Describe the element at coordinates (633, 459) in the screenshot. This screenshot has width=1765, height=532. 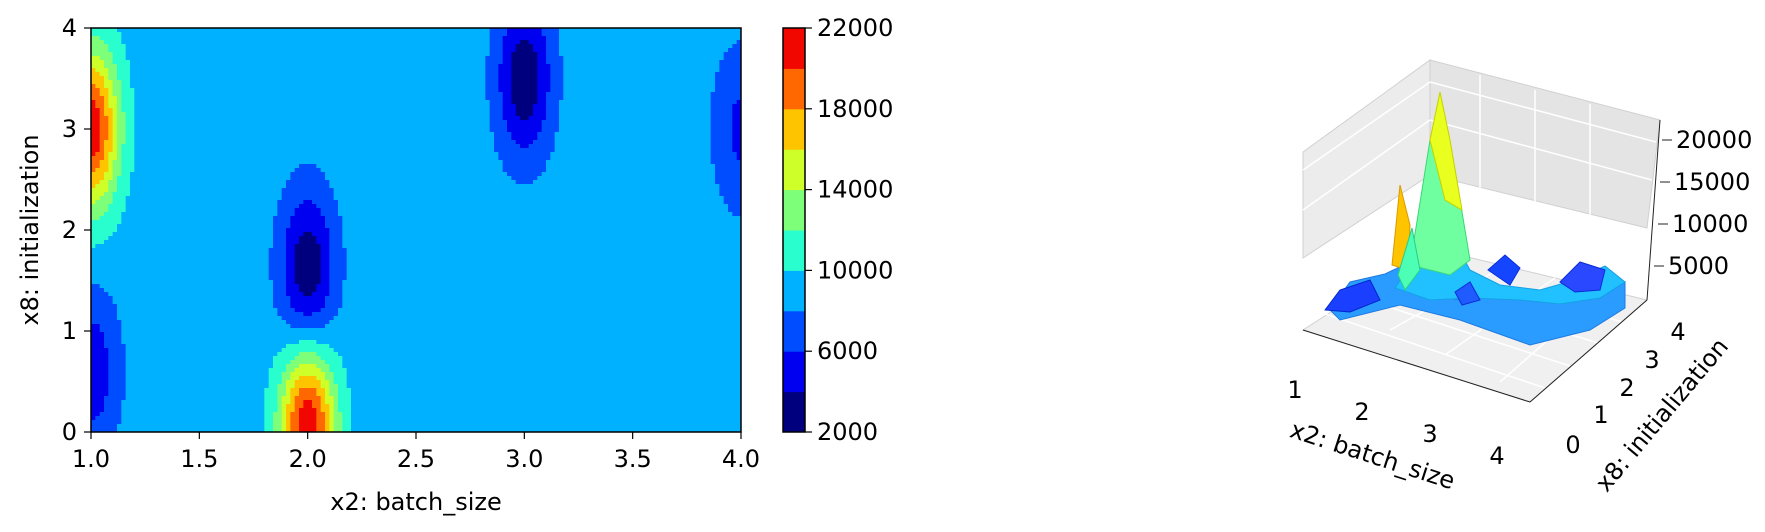
I see `x-tick-label: 3.5` at that location.